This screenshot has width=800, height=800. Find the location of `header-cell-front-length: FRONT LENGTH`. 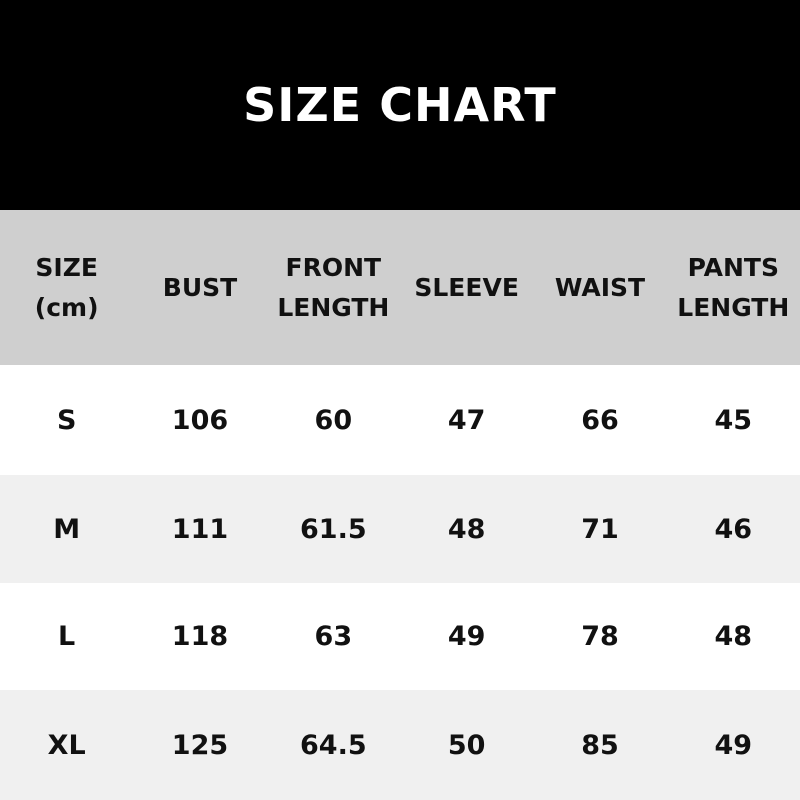

header-cell-front-length: FRONT LENGTH is located at coordinates (333, 287).